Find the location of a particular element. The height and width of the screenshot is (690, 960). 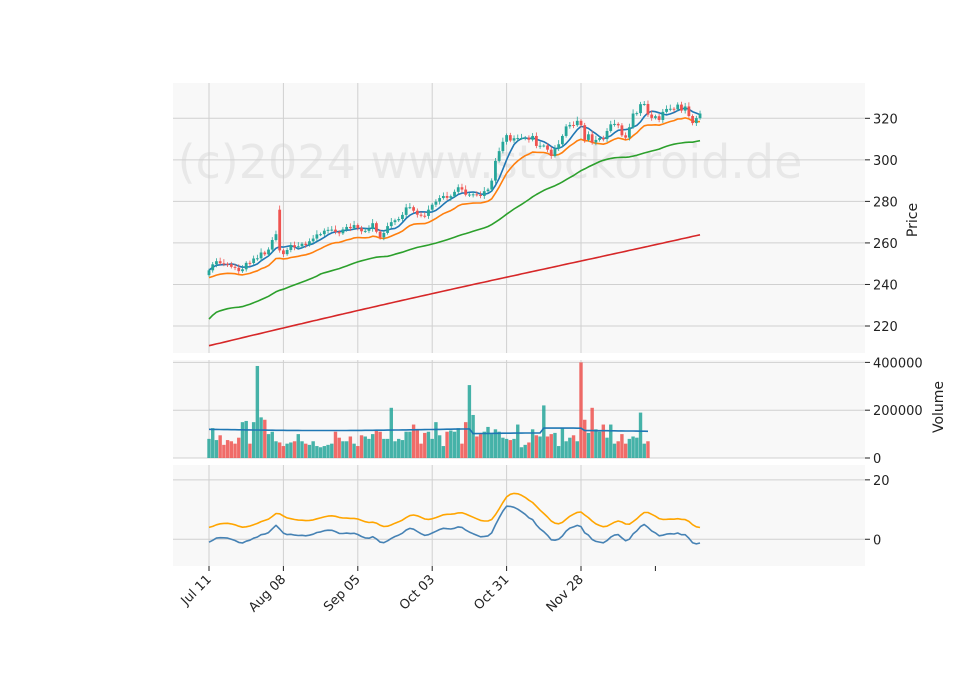

x-tick-label: Aug 08 is located at coordinates (267, 593).